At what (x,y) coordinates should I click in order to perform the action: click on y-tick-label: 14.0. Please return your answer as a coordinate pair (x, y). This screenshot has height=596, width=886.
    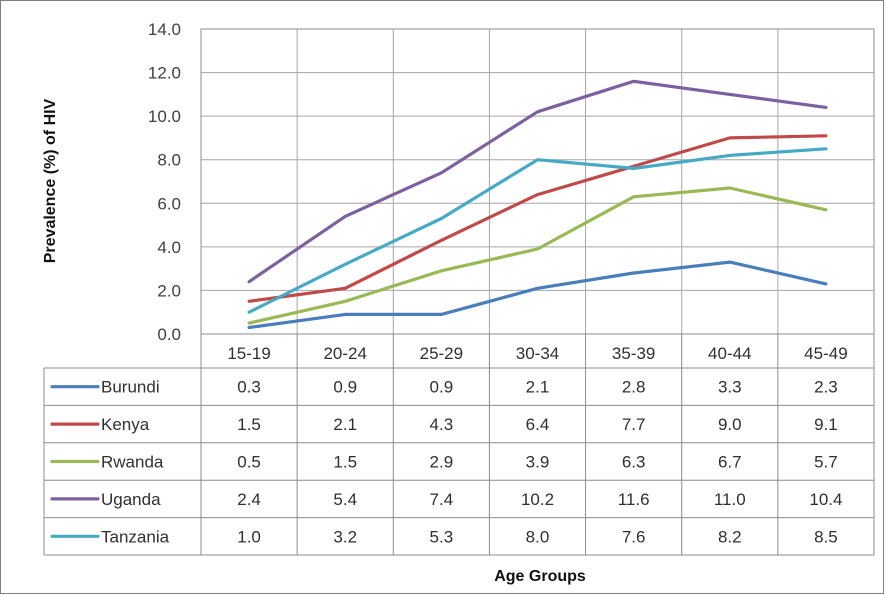
    Looking at the image, I should click on (164, 29).